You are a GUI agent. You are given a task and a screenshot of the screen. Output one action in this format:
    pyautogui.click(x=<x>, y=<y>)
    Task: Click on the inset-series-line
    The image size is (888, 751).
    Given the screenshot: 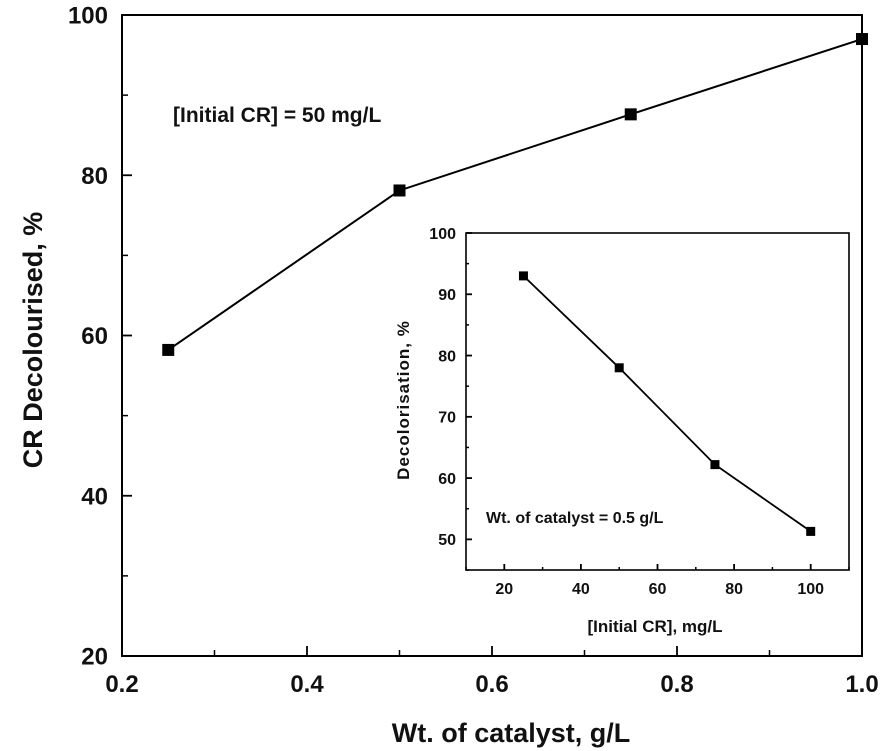 What is the action you would take?
    pyautogui.click(x=667, y=404)
    